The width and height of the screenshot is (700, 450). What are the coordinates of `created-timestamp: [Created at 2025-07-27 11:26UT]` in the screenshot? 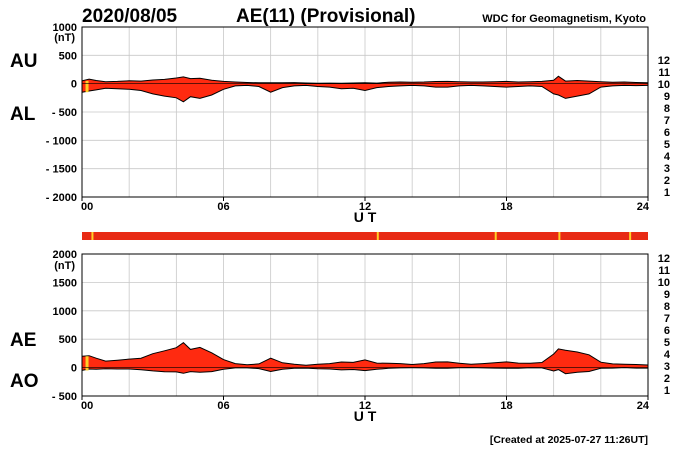 It's located at (569, 440).